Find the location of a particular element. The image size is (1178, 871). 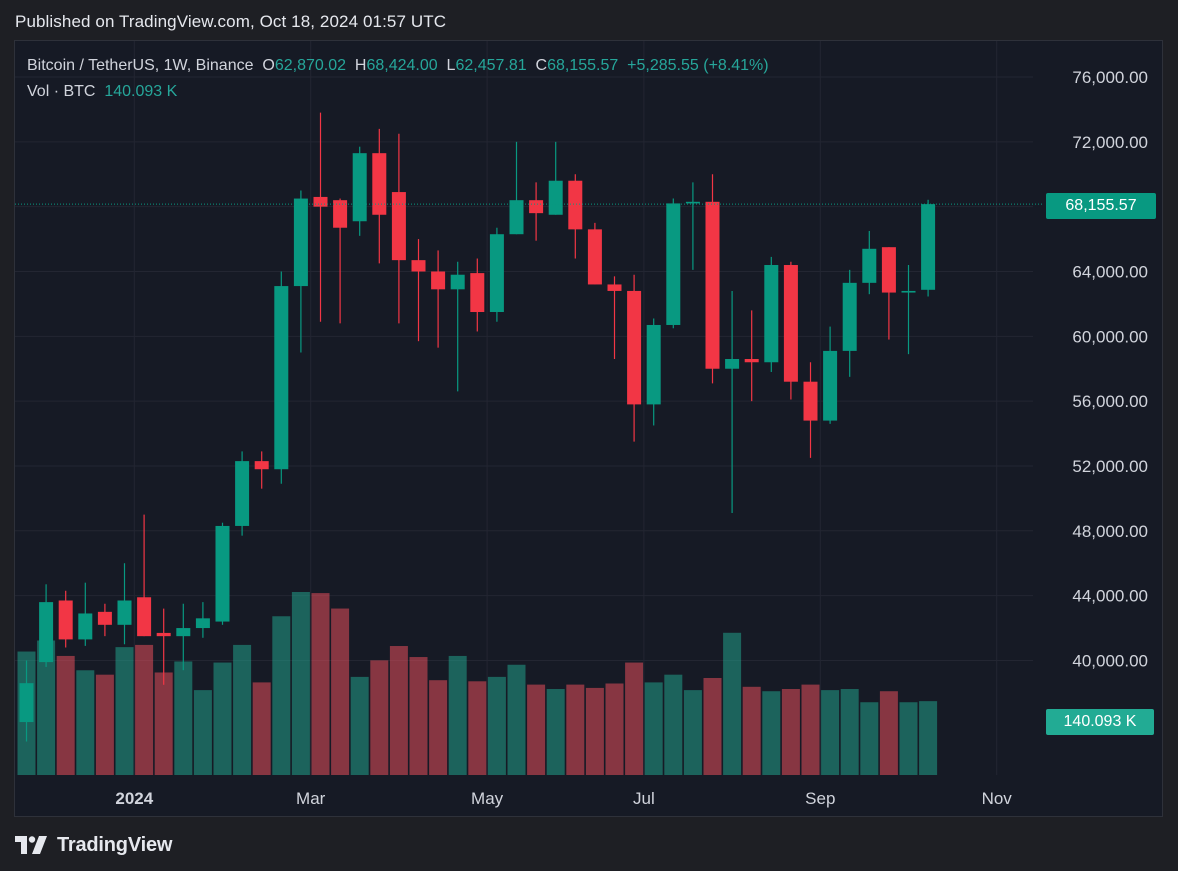

low-value: 62,457.81 is located at coordinates (491, 65).